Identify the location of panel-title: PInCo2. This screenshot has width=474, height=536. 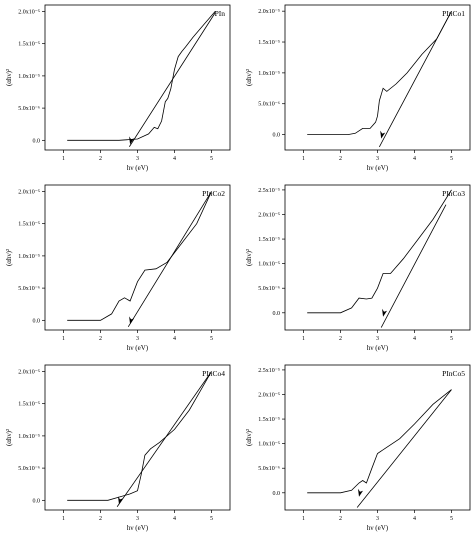
(213, 193).